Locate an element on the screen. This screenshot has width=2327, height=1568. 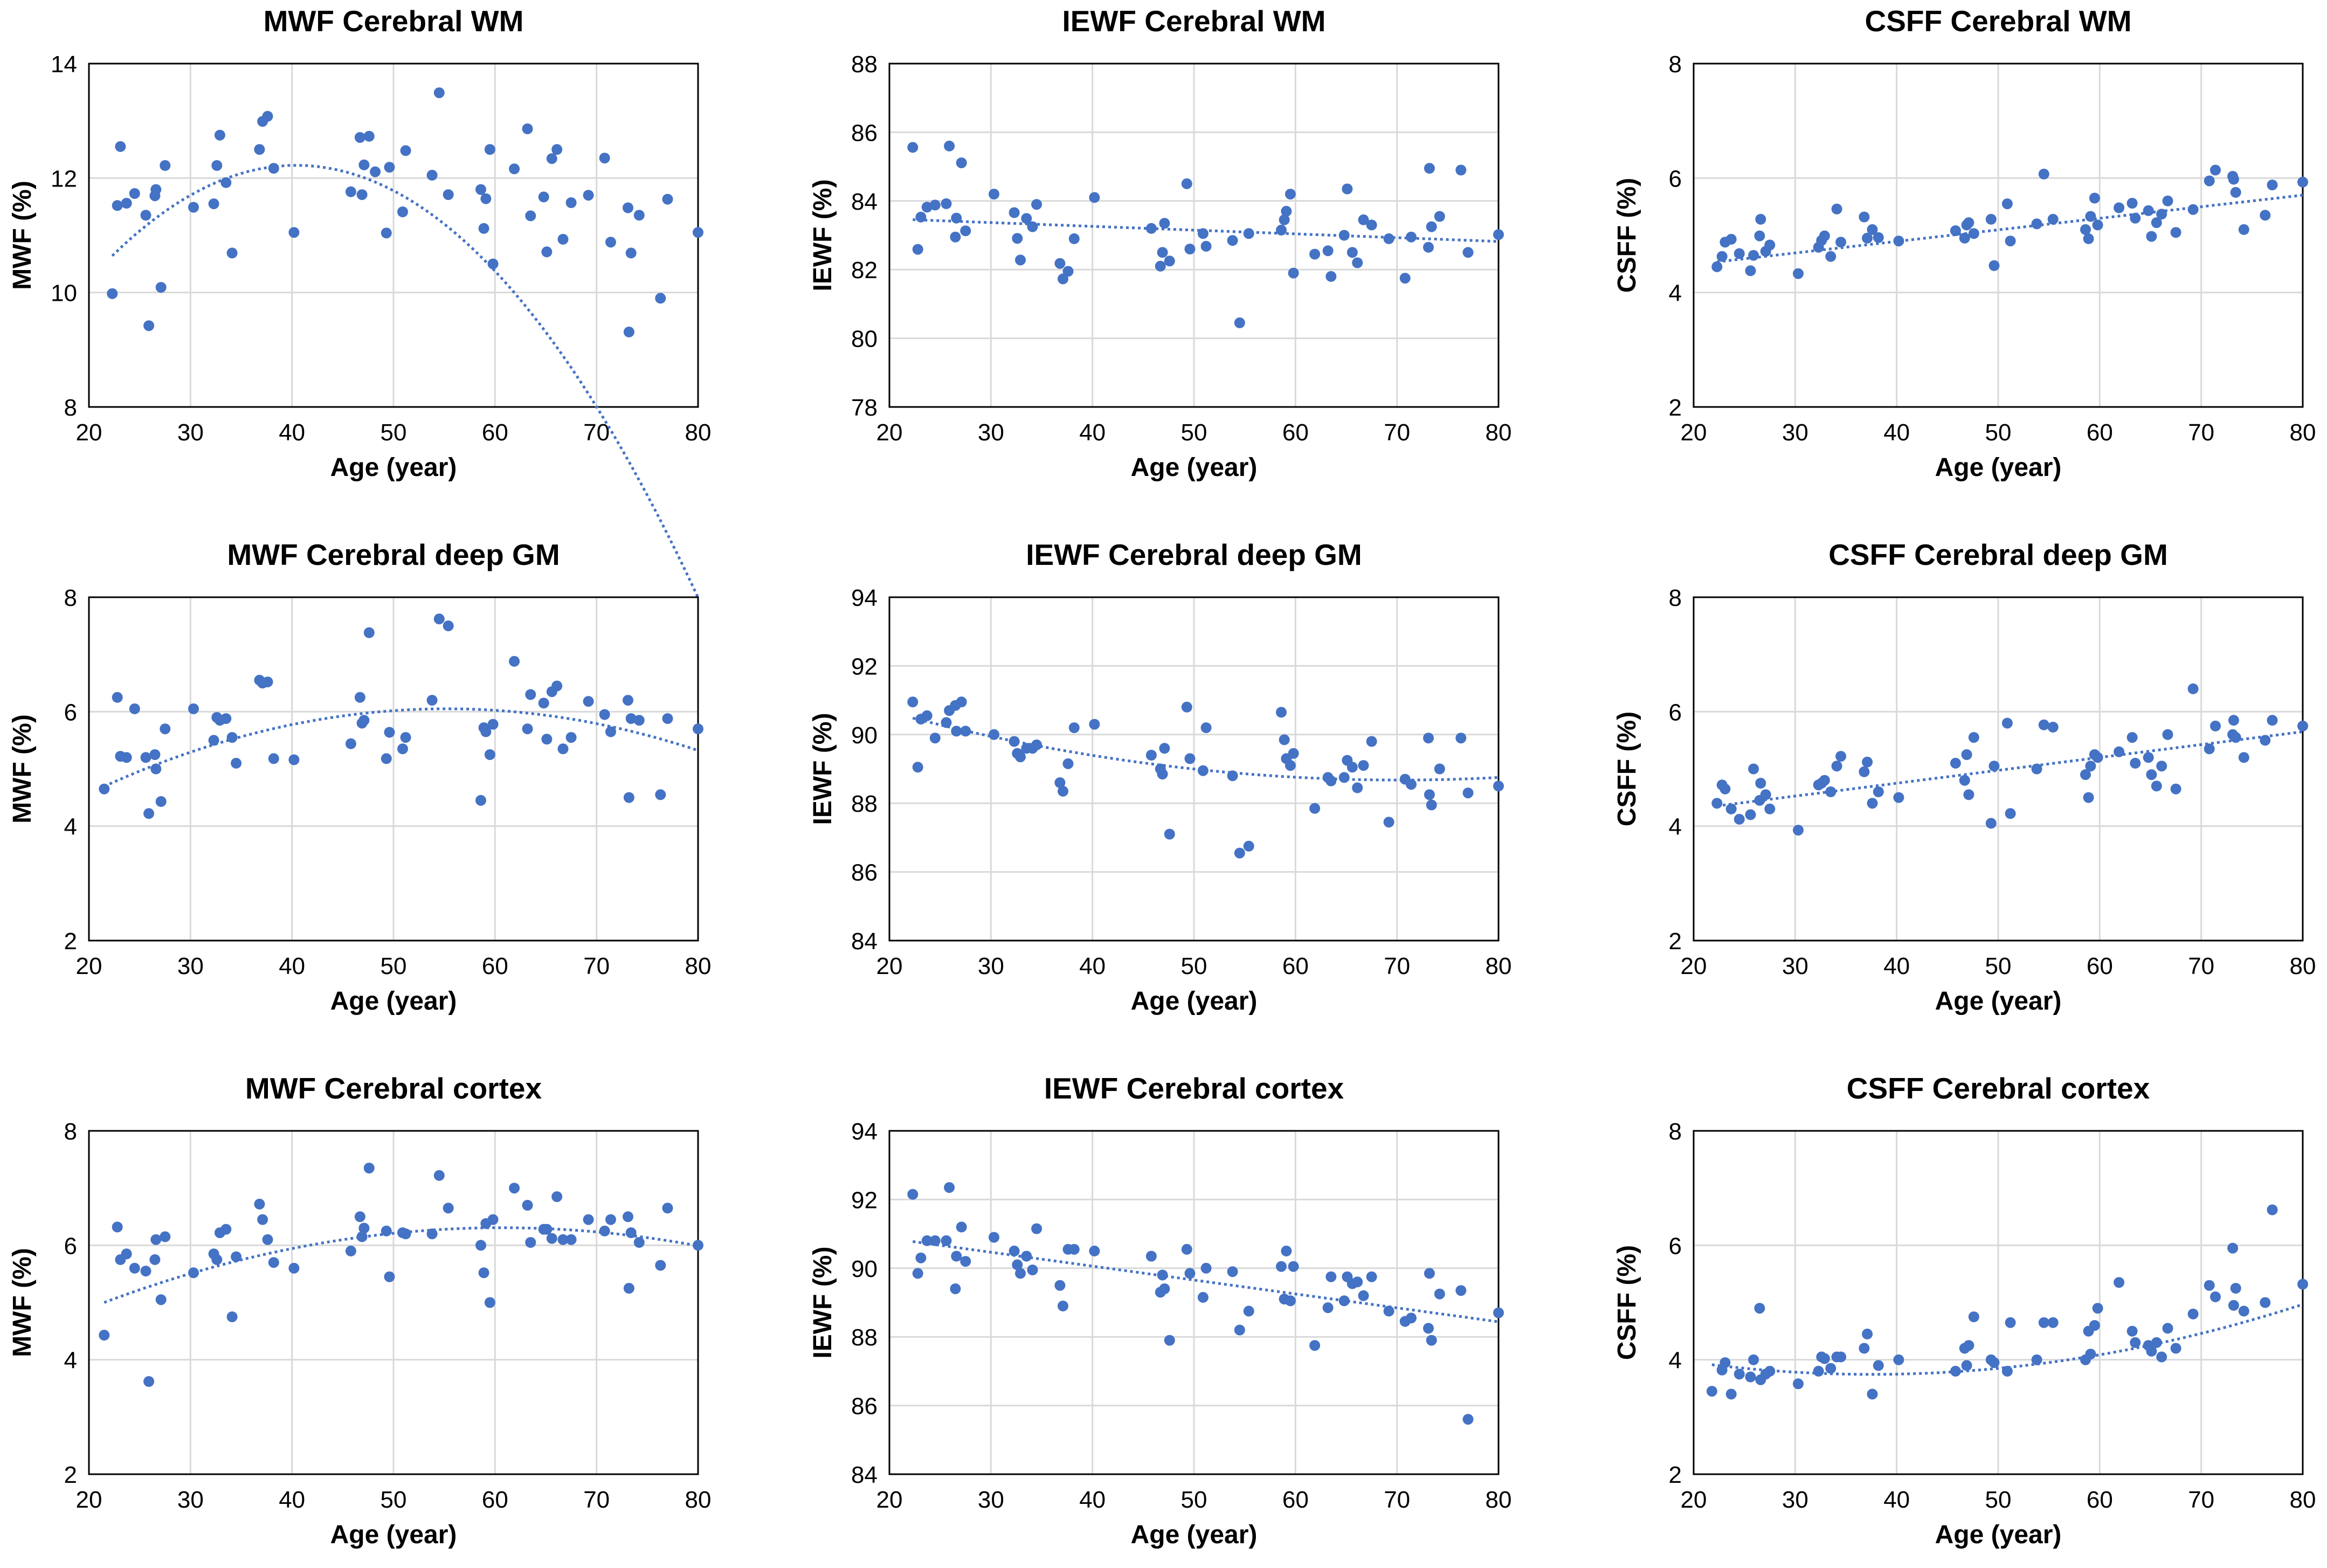
y-tick-label: 80 is located at coordinates (864, 339).